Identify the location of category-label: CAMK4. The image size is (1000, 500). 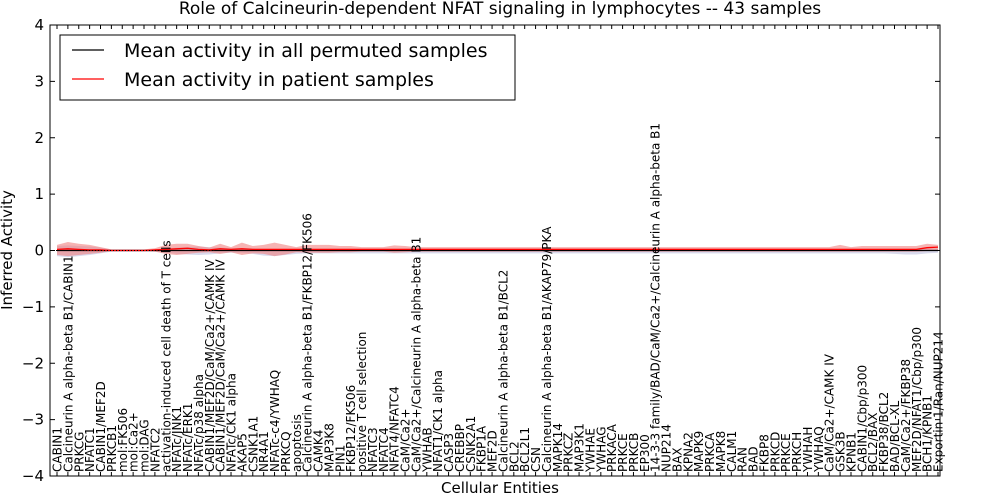
(319, 451).